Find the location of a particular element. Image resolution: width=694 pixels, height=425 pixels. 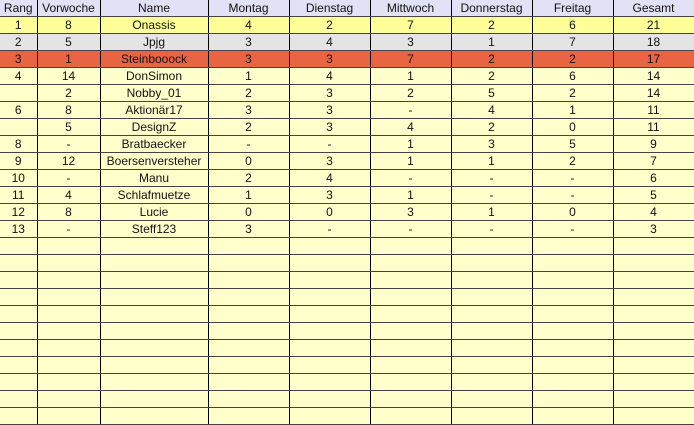

cell-montag: 2 is located at coordinates (249, 93).